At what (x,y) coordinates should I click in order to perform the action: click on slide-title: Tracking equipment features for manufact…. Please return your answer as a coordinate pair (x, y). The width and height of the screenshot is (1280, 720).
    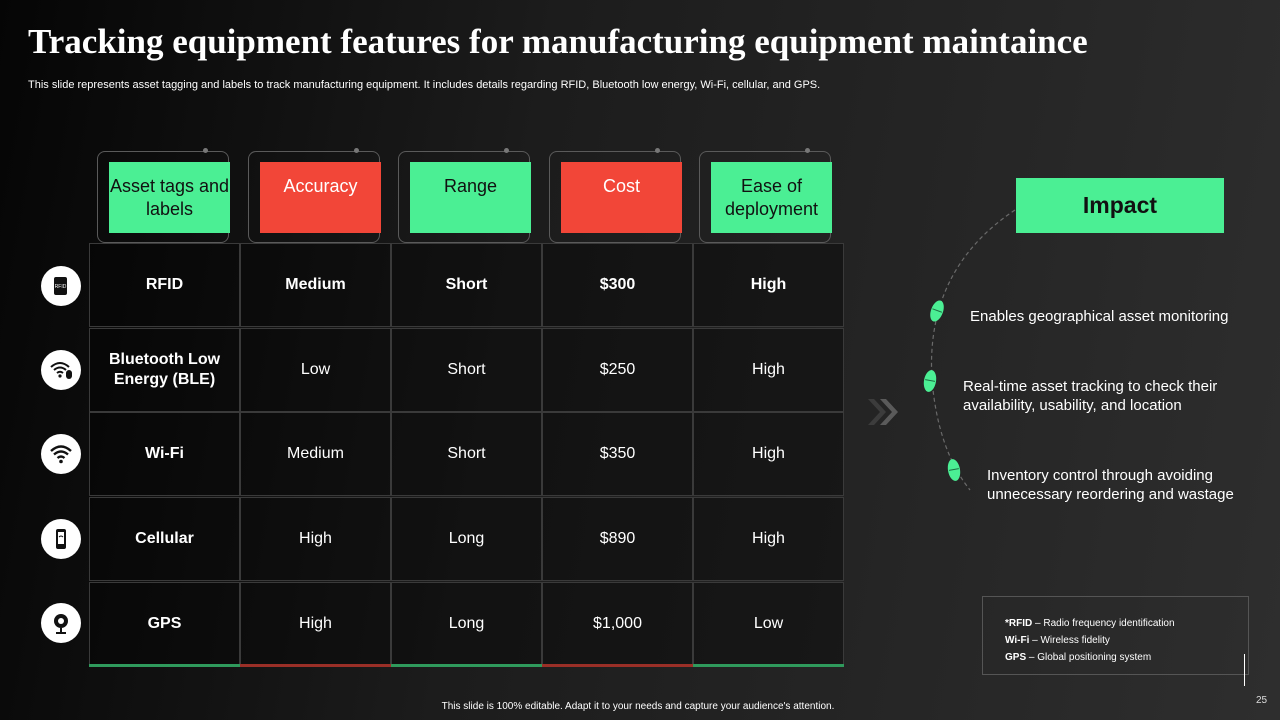
    Looking at the image, I should click on (558, 41).